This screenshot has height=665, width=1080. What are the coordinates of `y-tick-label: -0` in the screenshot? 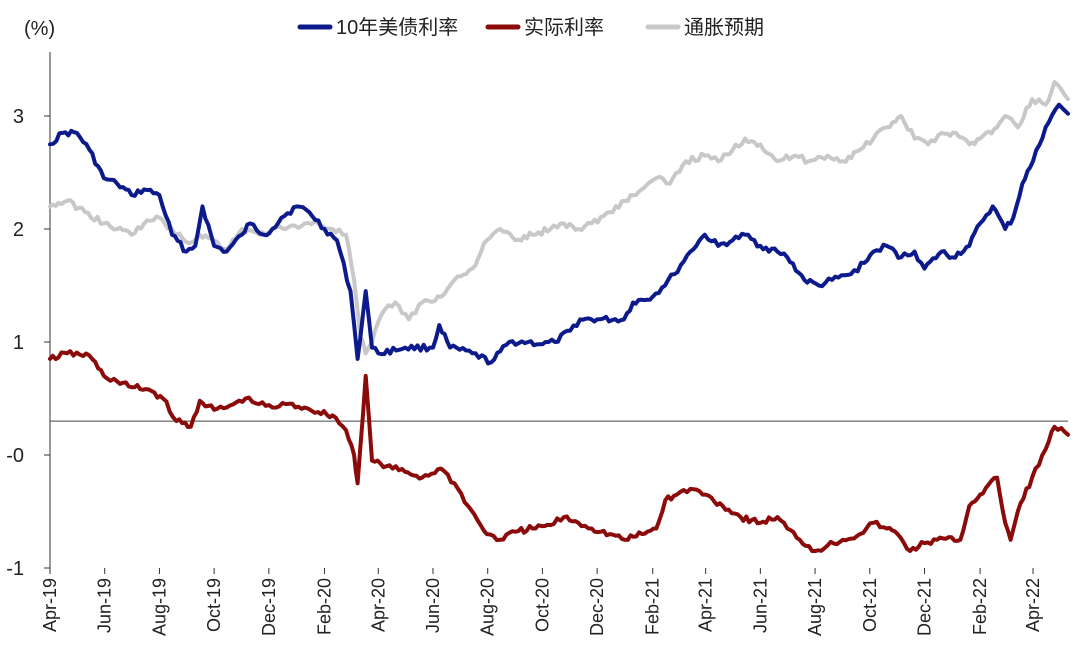 It's located at (15, 456).